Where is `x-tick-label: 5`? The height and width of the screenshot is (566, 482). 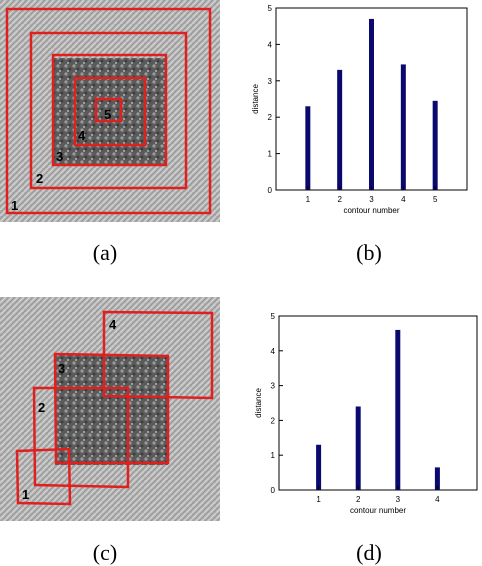
x-tick-label: 5 is located at coordinates (435, 199).